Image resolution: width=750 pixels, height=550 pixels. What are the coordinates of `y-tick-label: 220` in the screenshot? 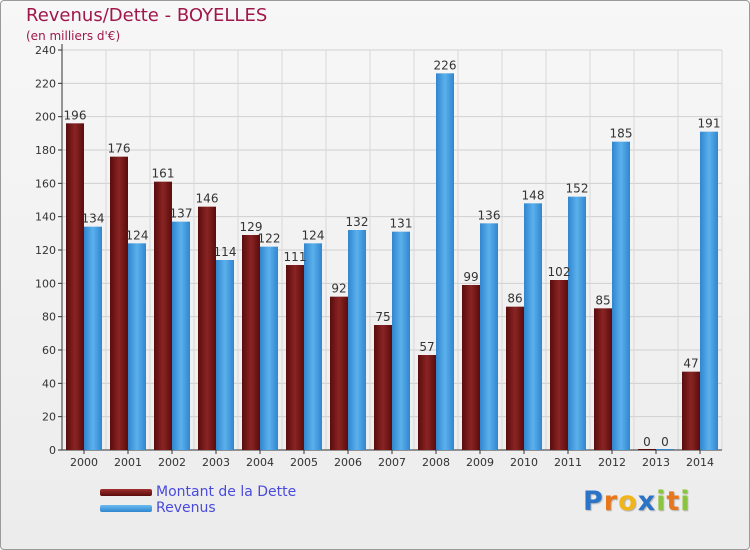 It's located at (45, 83).